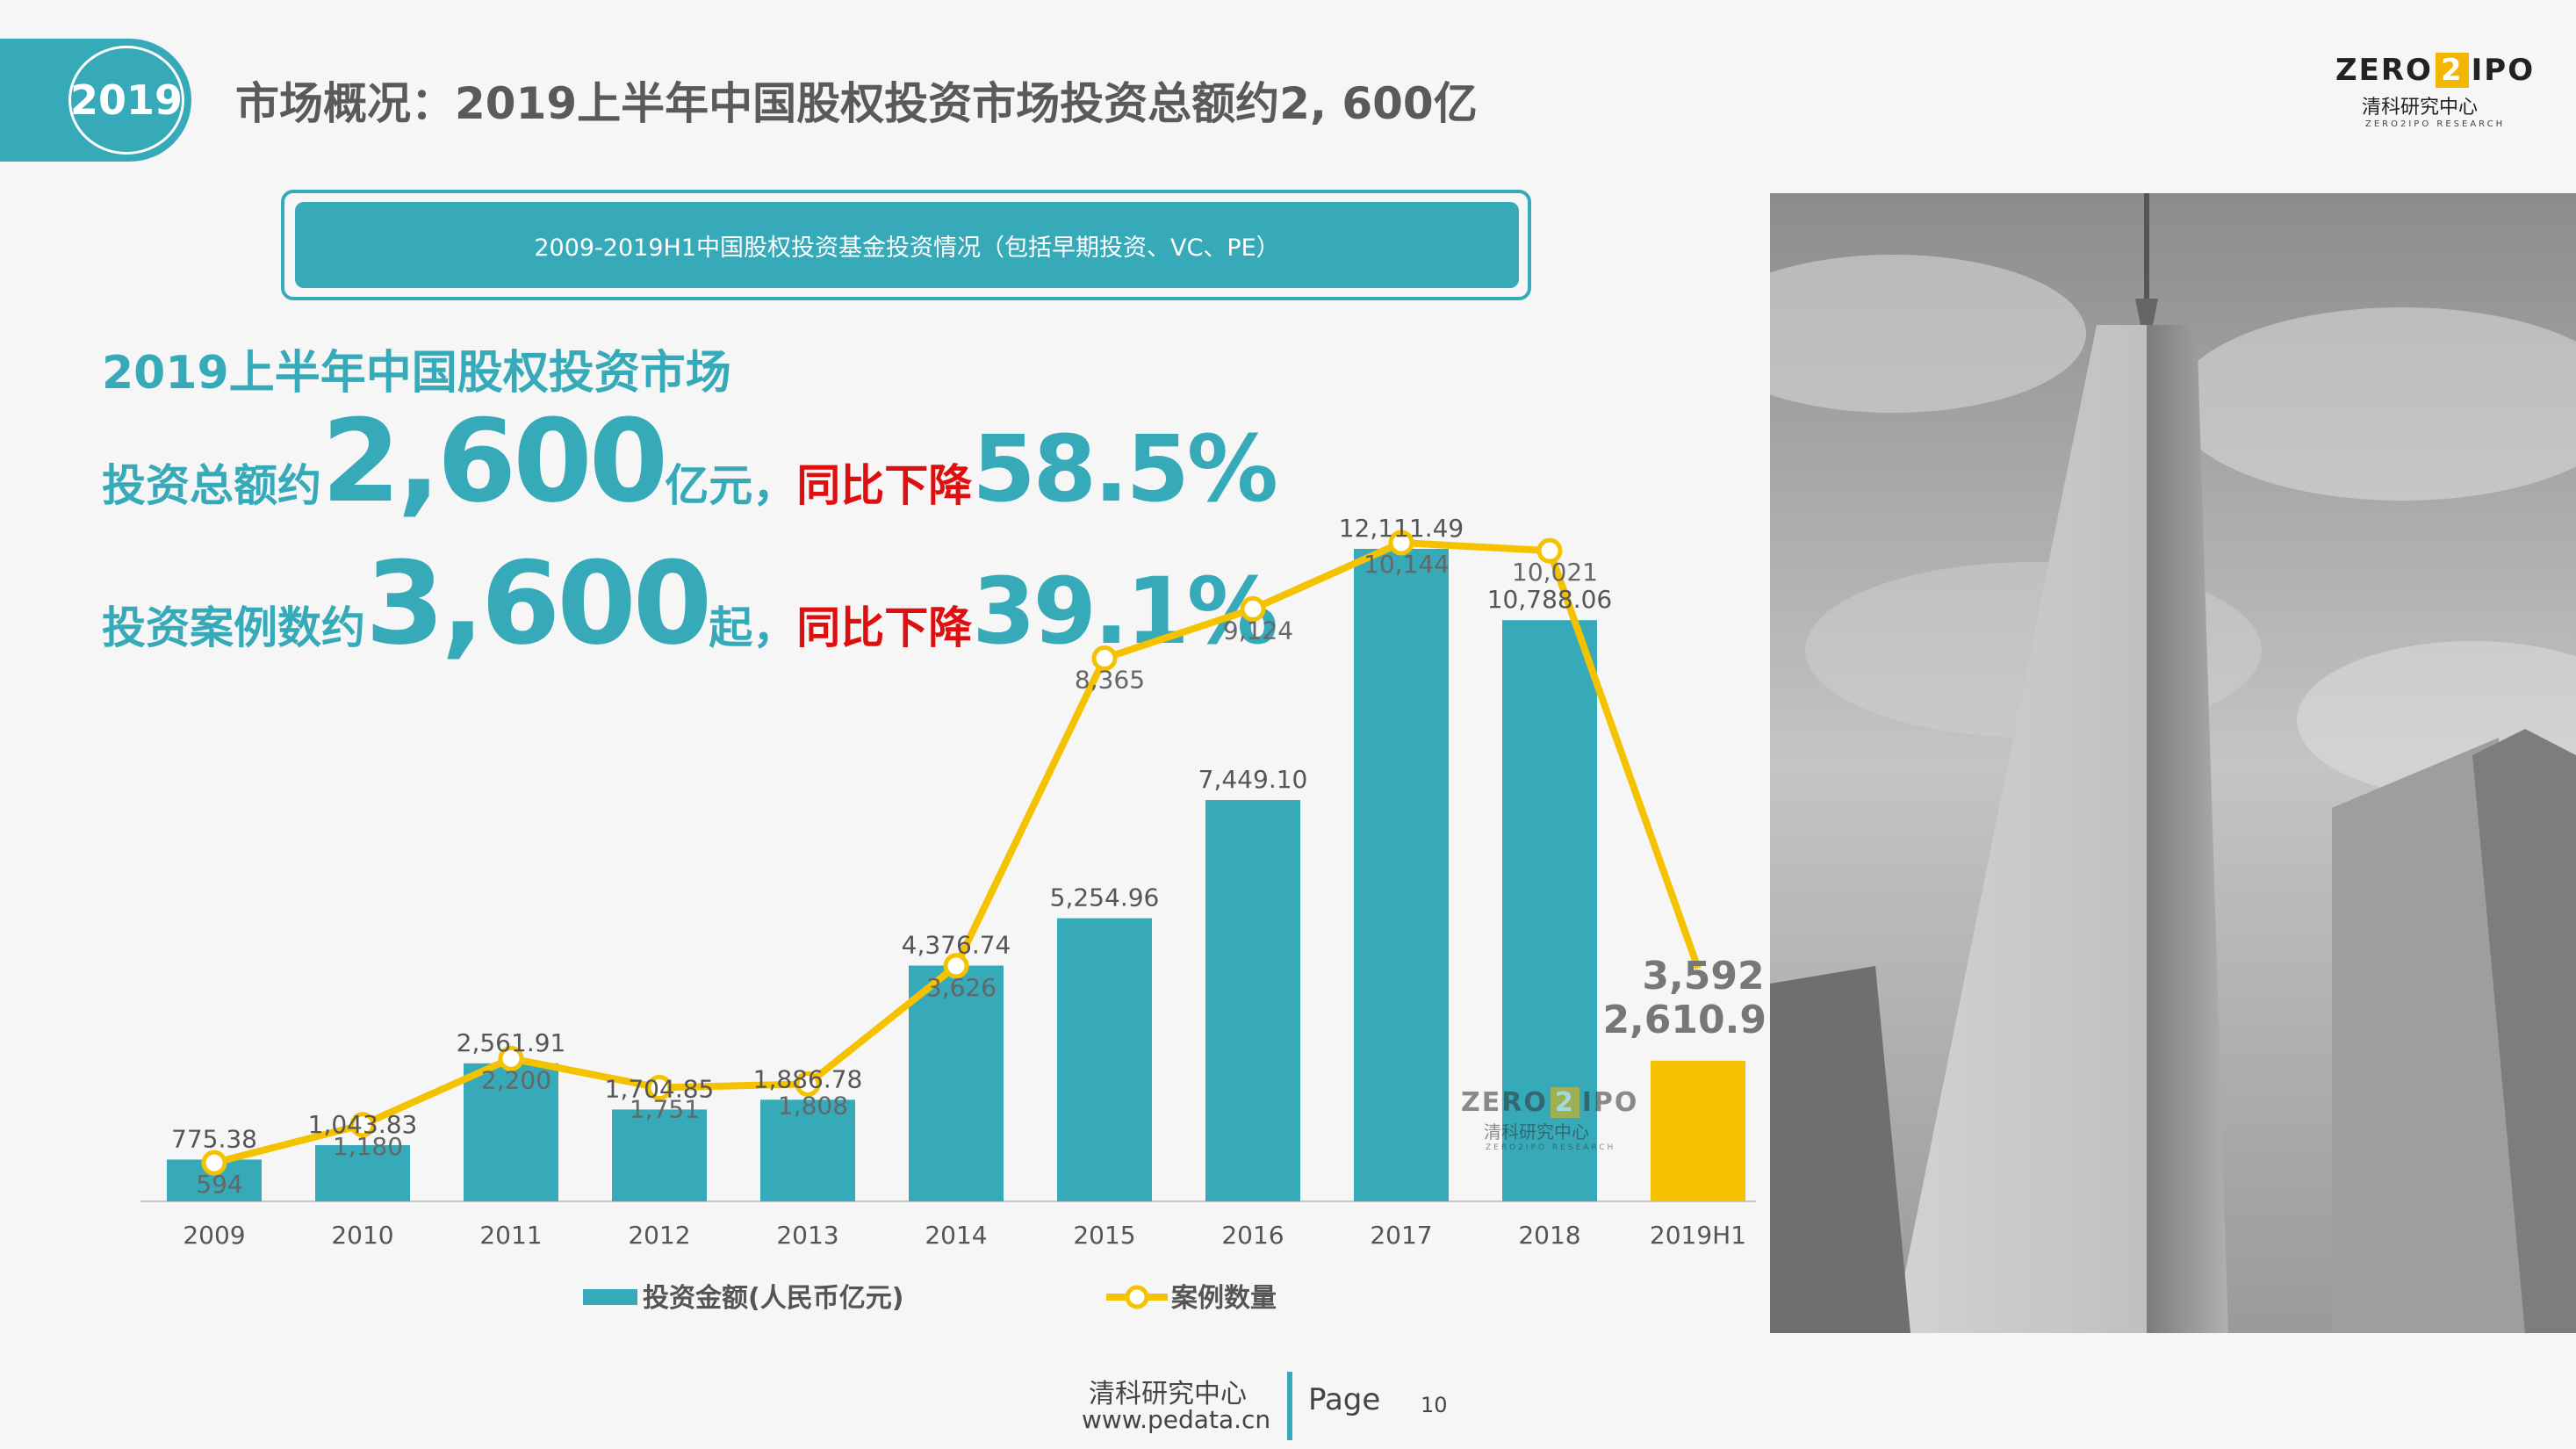  What do you see at coordinates (773, 1298) in the screenshot?
I see `legend-bar-label: 投资金额(人民币亿元)` at bounding box center [773, 1298].